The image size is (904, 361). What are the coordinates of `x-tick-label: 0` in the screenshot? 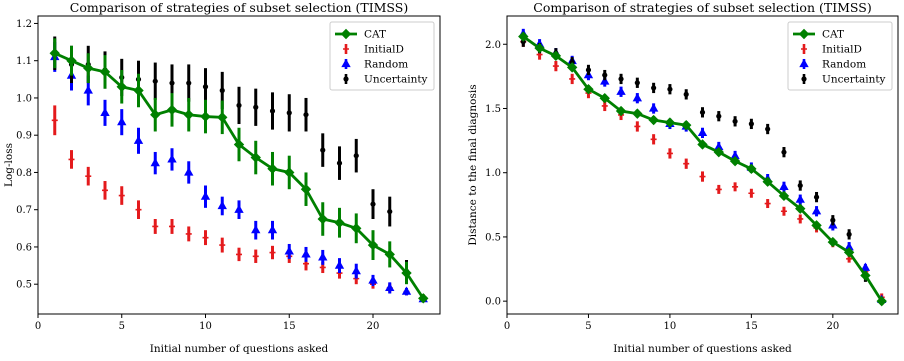 It's located at (507, 326).